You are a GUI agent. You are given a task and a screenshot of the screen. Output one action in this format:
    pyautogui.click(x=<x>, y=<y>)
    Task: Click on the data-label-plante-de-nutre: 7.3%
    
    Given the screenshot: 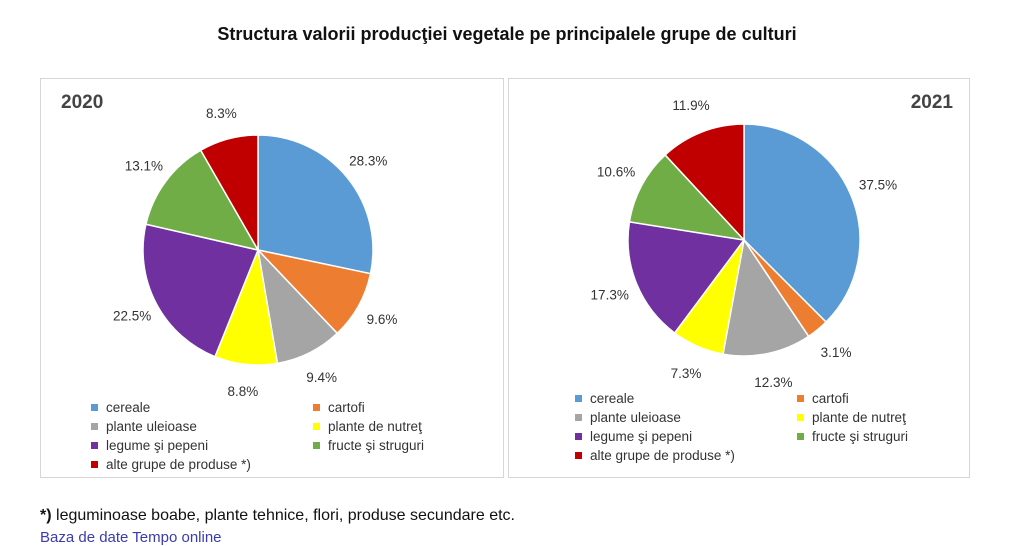 What is the action you would take?
    pyautogui.click(x=686, y=373)
    